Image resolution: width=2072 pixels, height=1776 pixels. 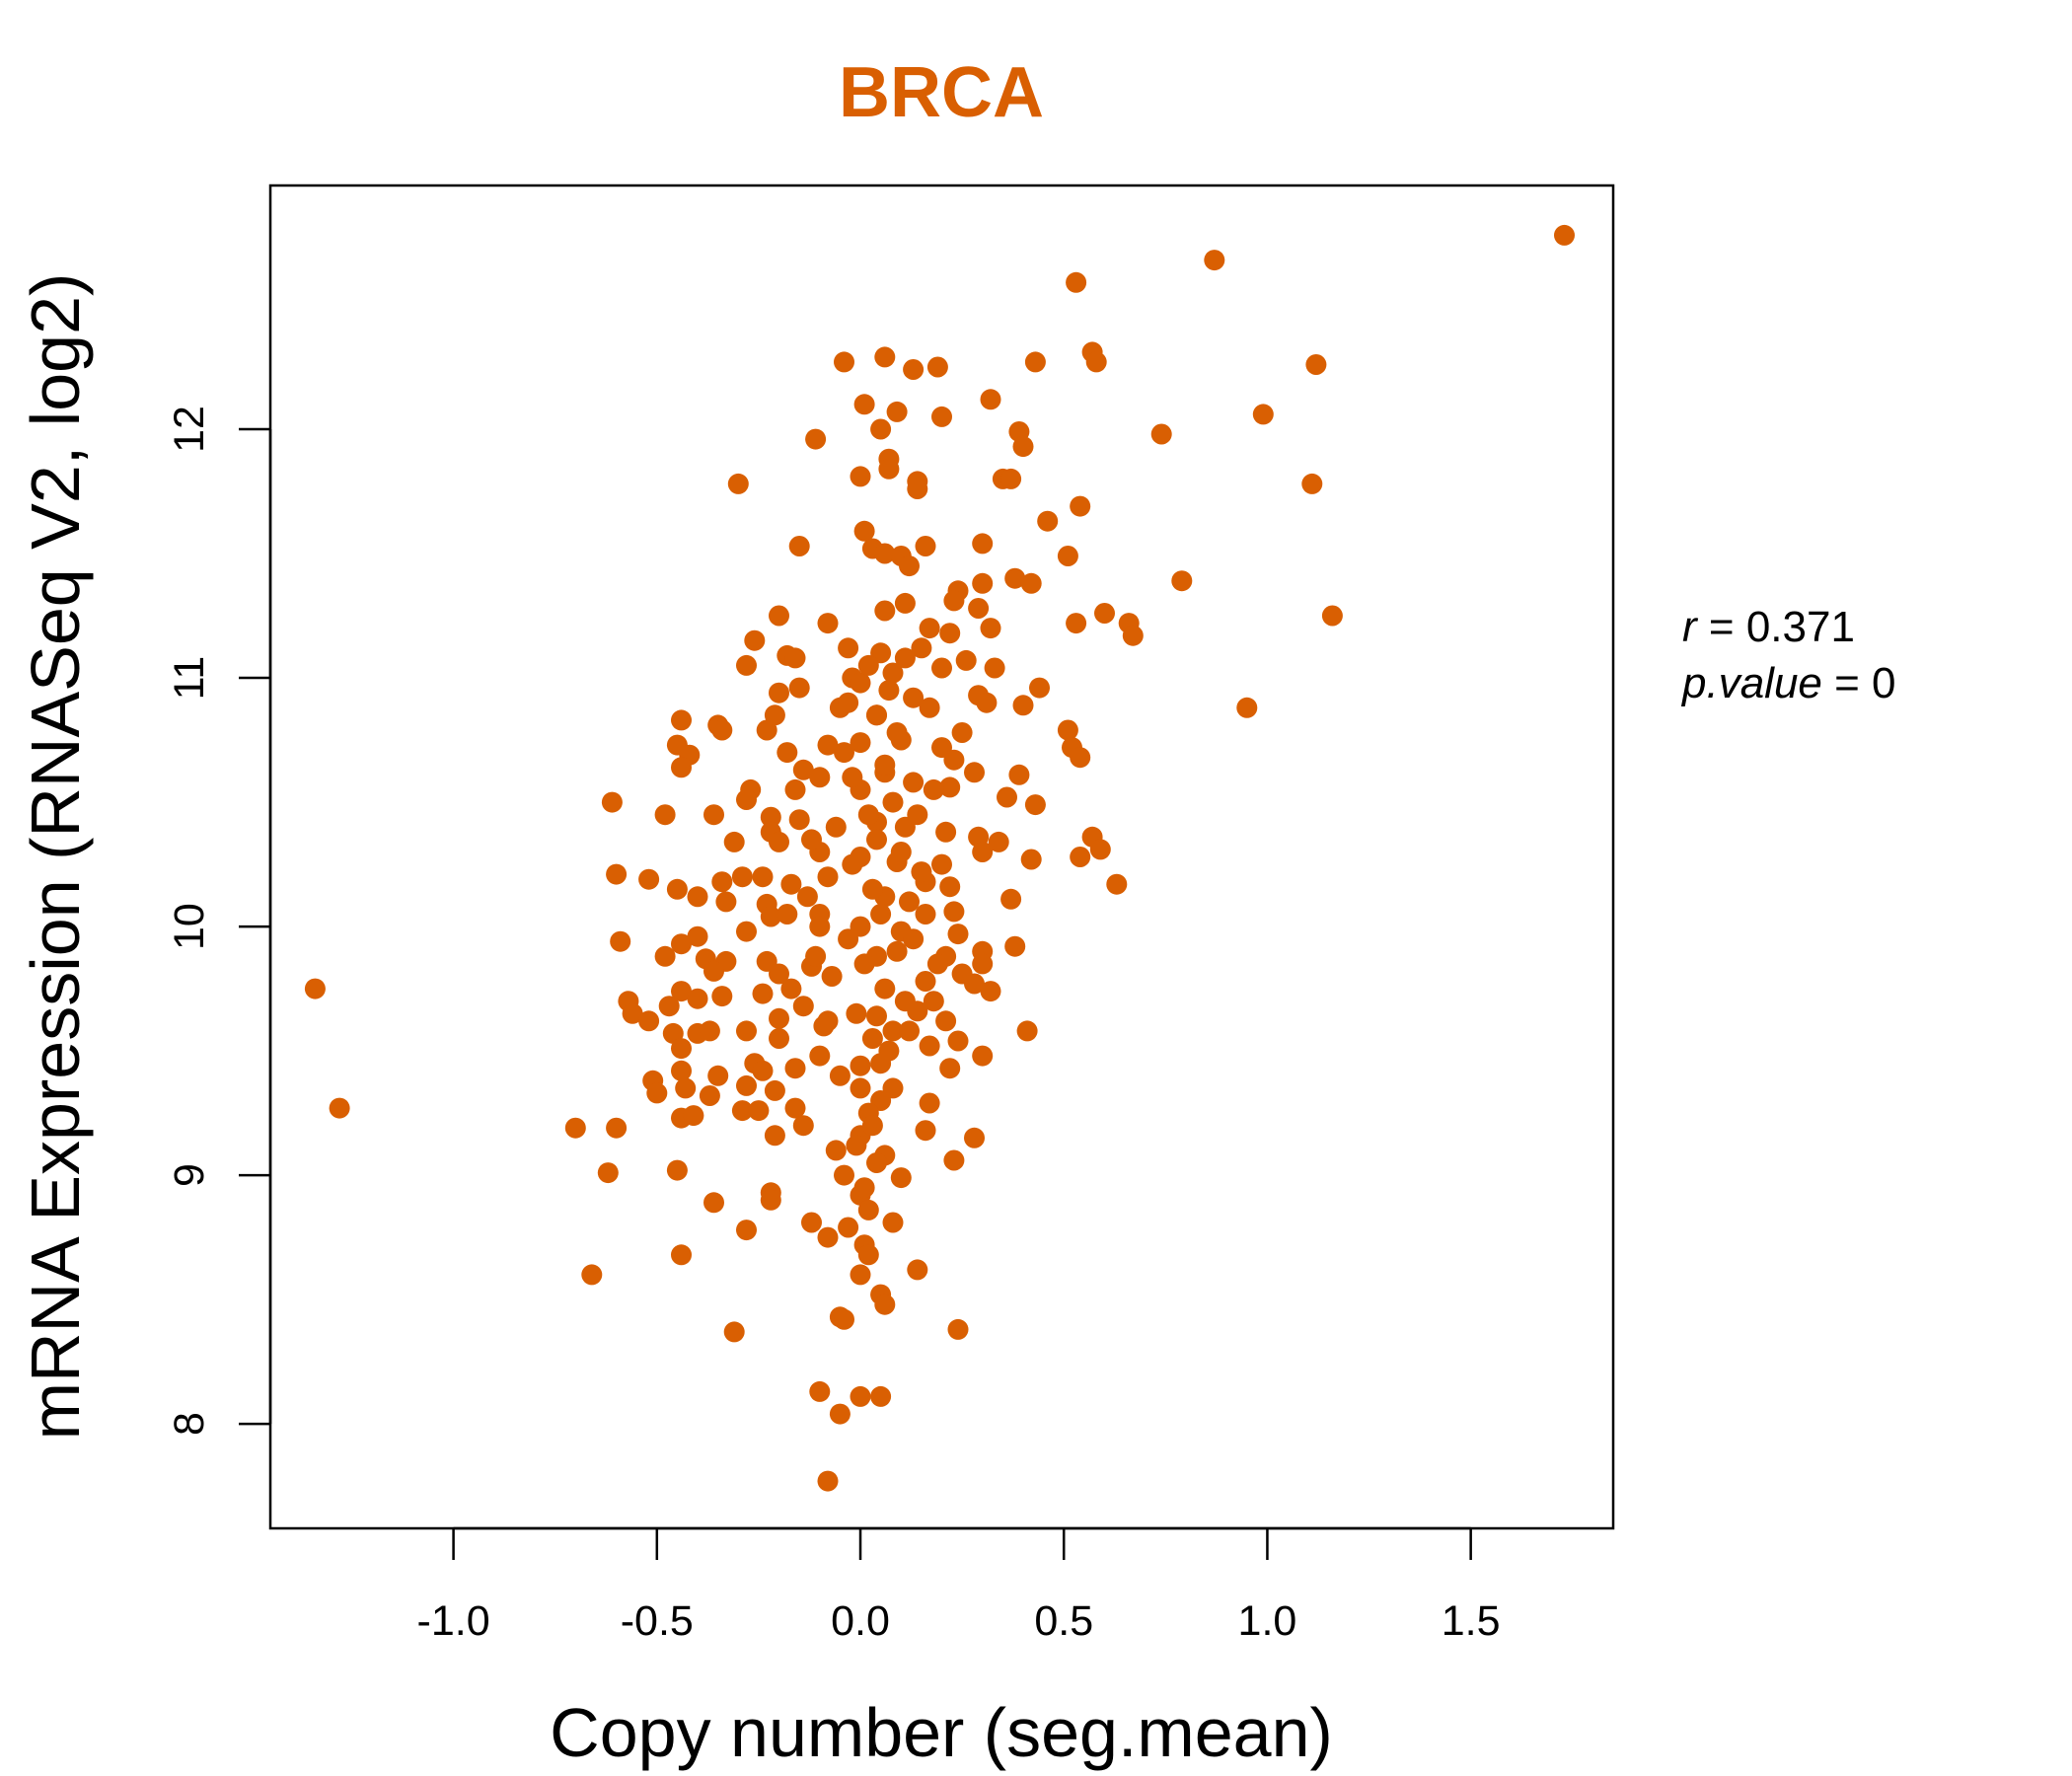 I want to click on y-axis: 8 9 10 11 12, so click(x=219, y=921).